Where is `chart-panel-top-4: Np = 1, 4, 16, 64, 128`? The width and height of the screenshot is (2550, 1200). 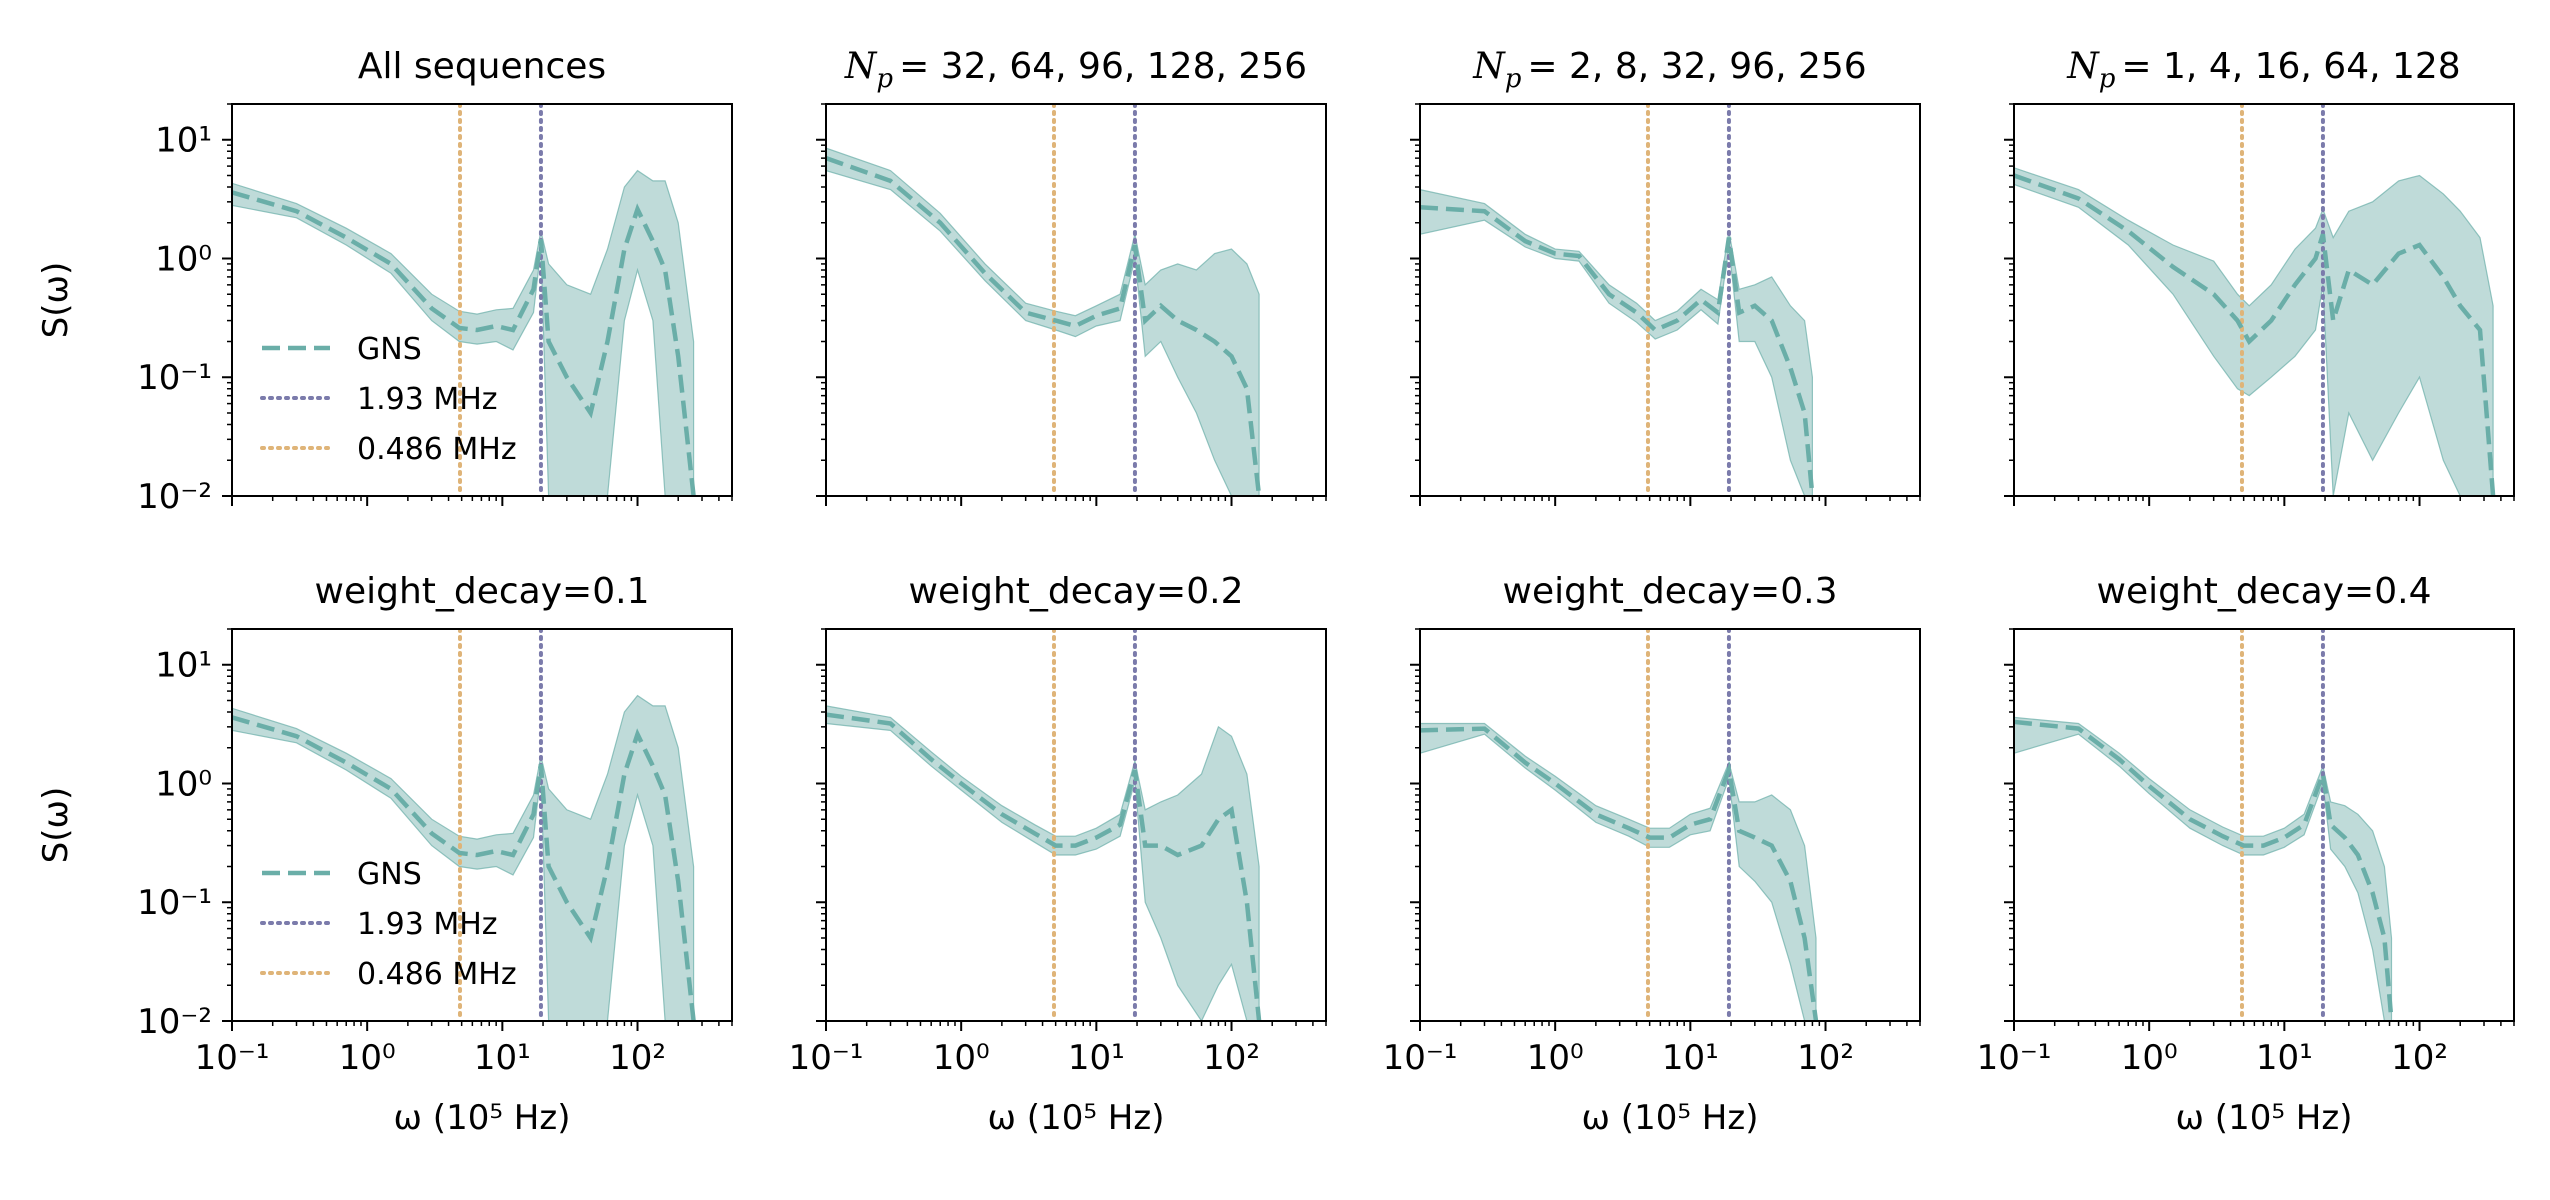
chart-panel-top-4: Np = 1, 4, 16, 64, 128 is located at coordinates (2259, 276).